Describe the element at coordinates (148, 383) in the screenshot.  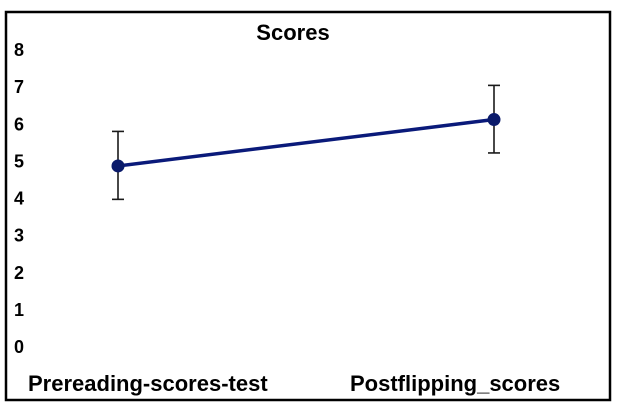
I see `x-tick-label-0: Prereading-scores-test` at that location.